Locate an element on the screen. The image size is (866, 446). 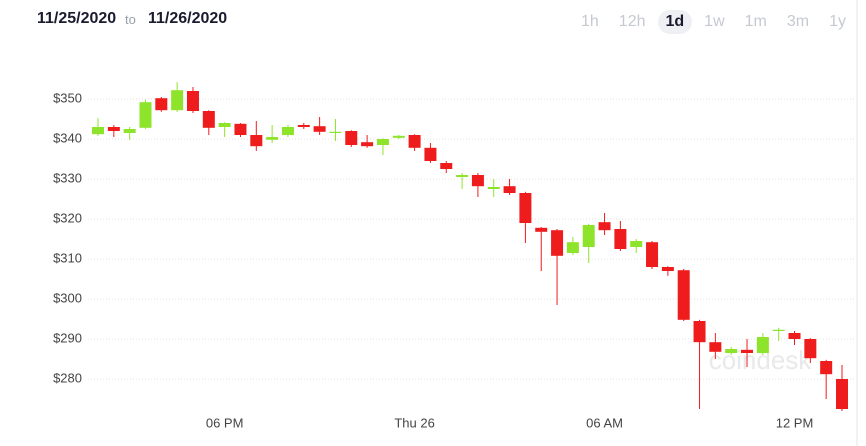
range-button: 1y is located at coordinates (837, 21).